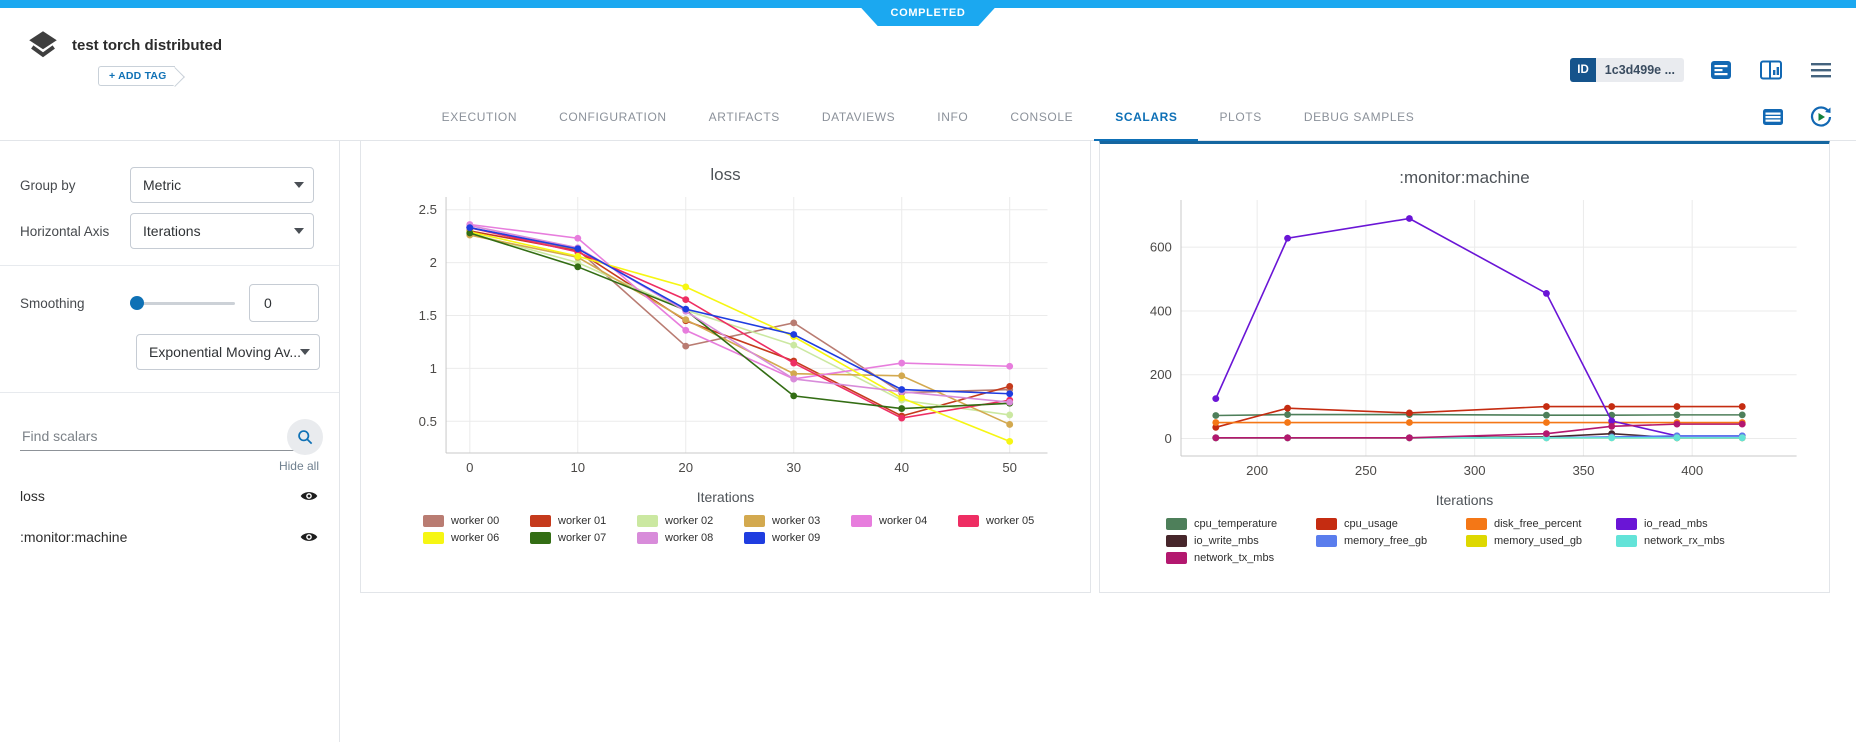 Image resolution: width=1856 pixels, height=742 pixels. What do you see at coordinates (797, 538) in the screenshot?
I see `legend-item-worker-09: worker 09` at bounding box center [797, 538].